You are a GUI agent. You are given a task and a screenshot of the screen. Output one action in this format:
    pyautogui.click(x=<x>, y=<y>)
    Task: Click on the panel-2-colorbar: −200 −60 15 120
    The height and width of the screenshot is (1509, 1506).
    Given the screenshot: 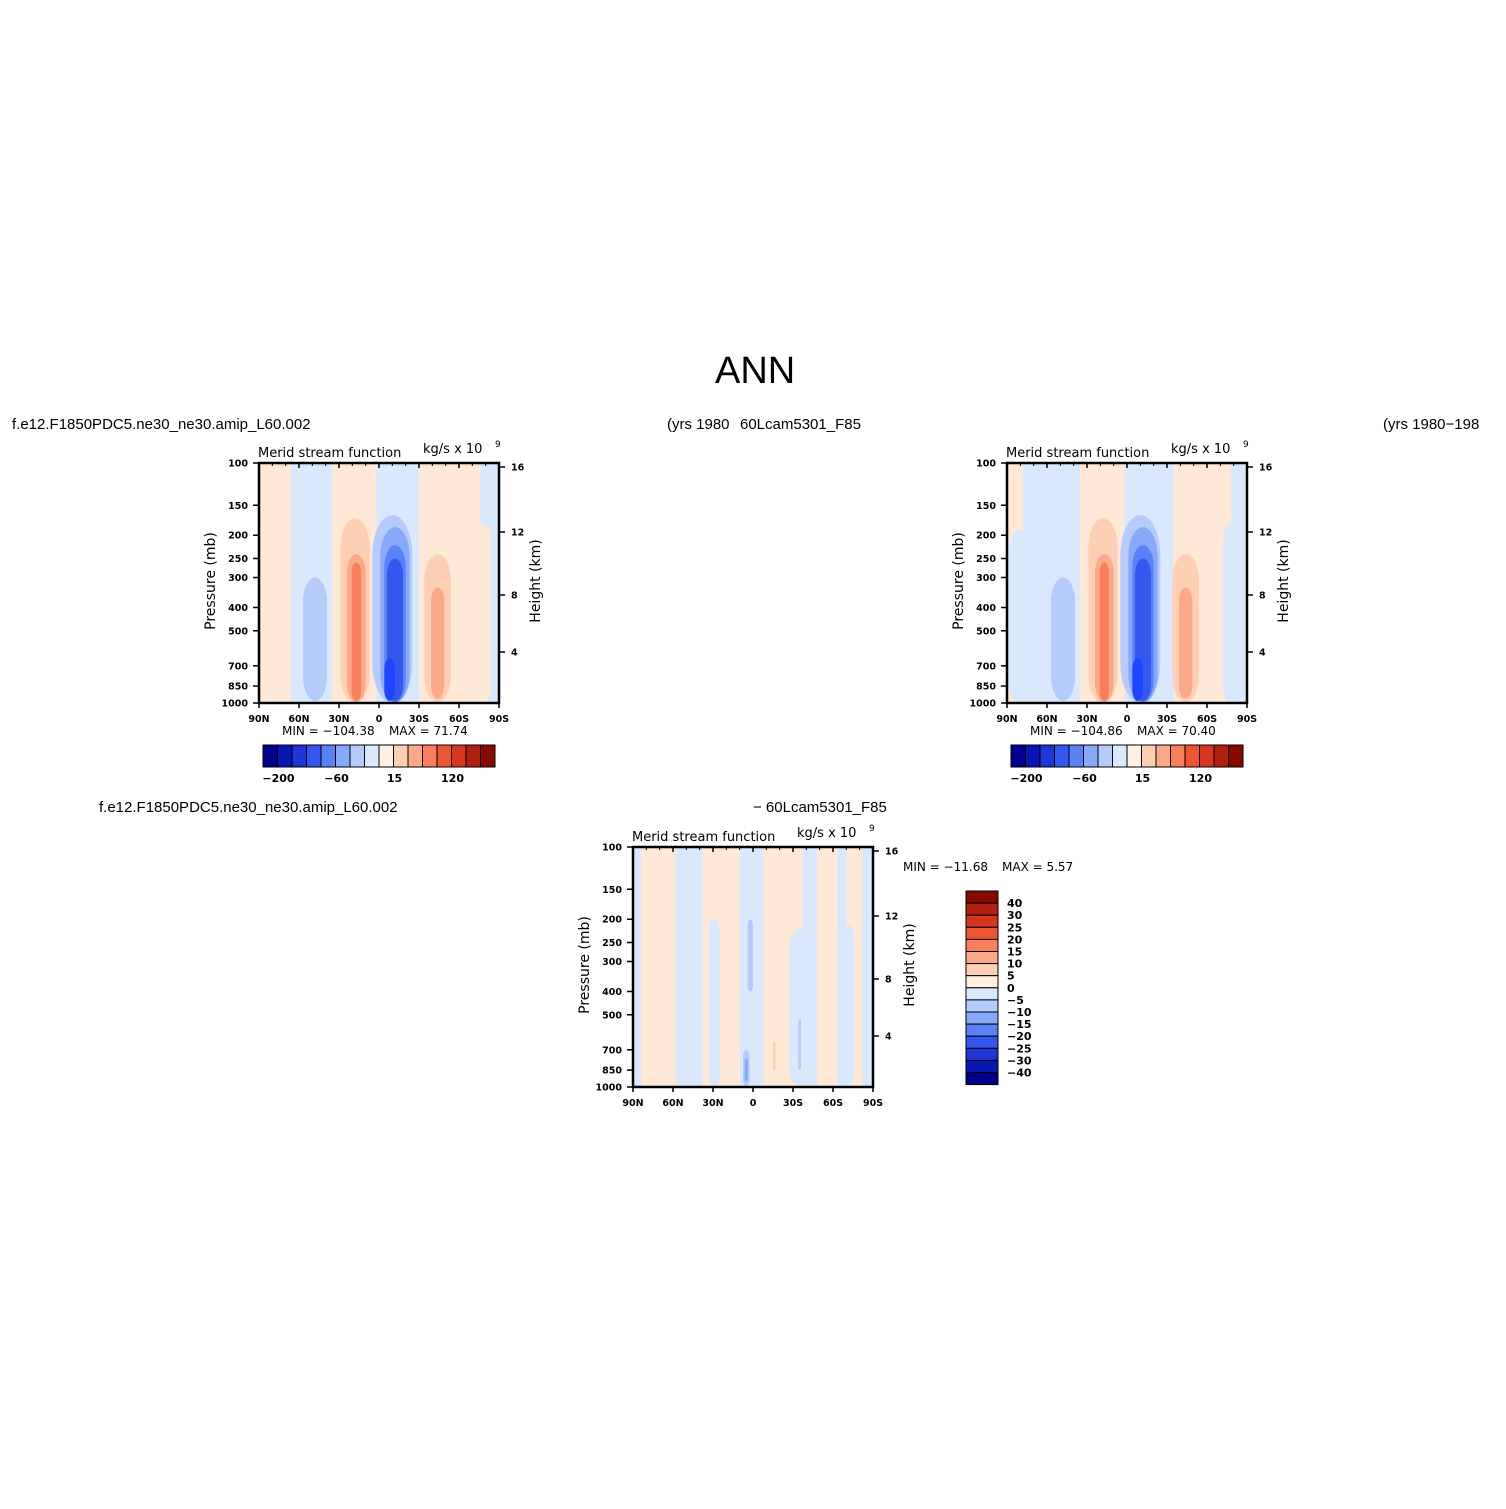 What is the action you would take?
    pyautogui.click(x=1127, y=764)
    